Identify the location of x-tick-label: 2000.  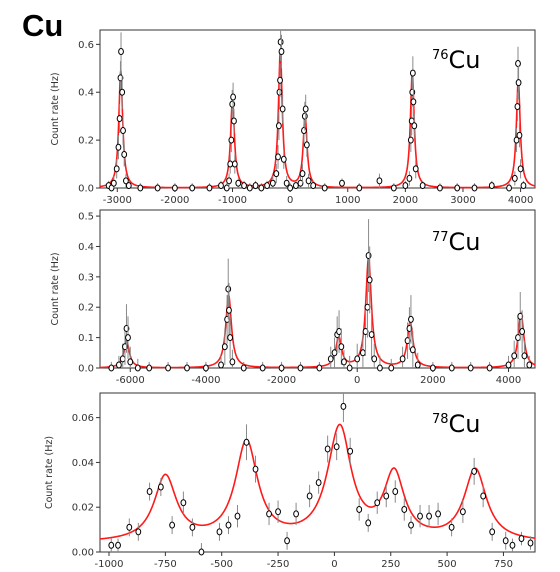
(432, 380).